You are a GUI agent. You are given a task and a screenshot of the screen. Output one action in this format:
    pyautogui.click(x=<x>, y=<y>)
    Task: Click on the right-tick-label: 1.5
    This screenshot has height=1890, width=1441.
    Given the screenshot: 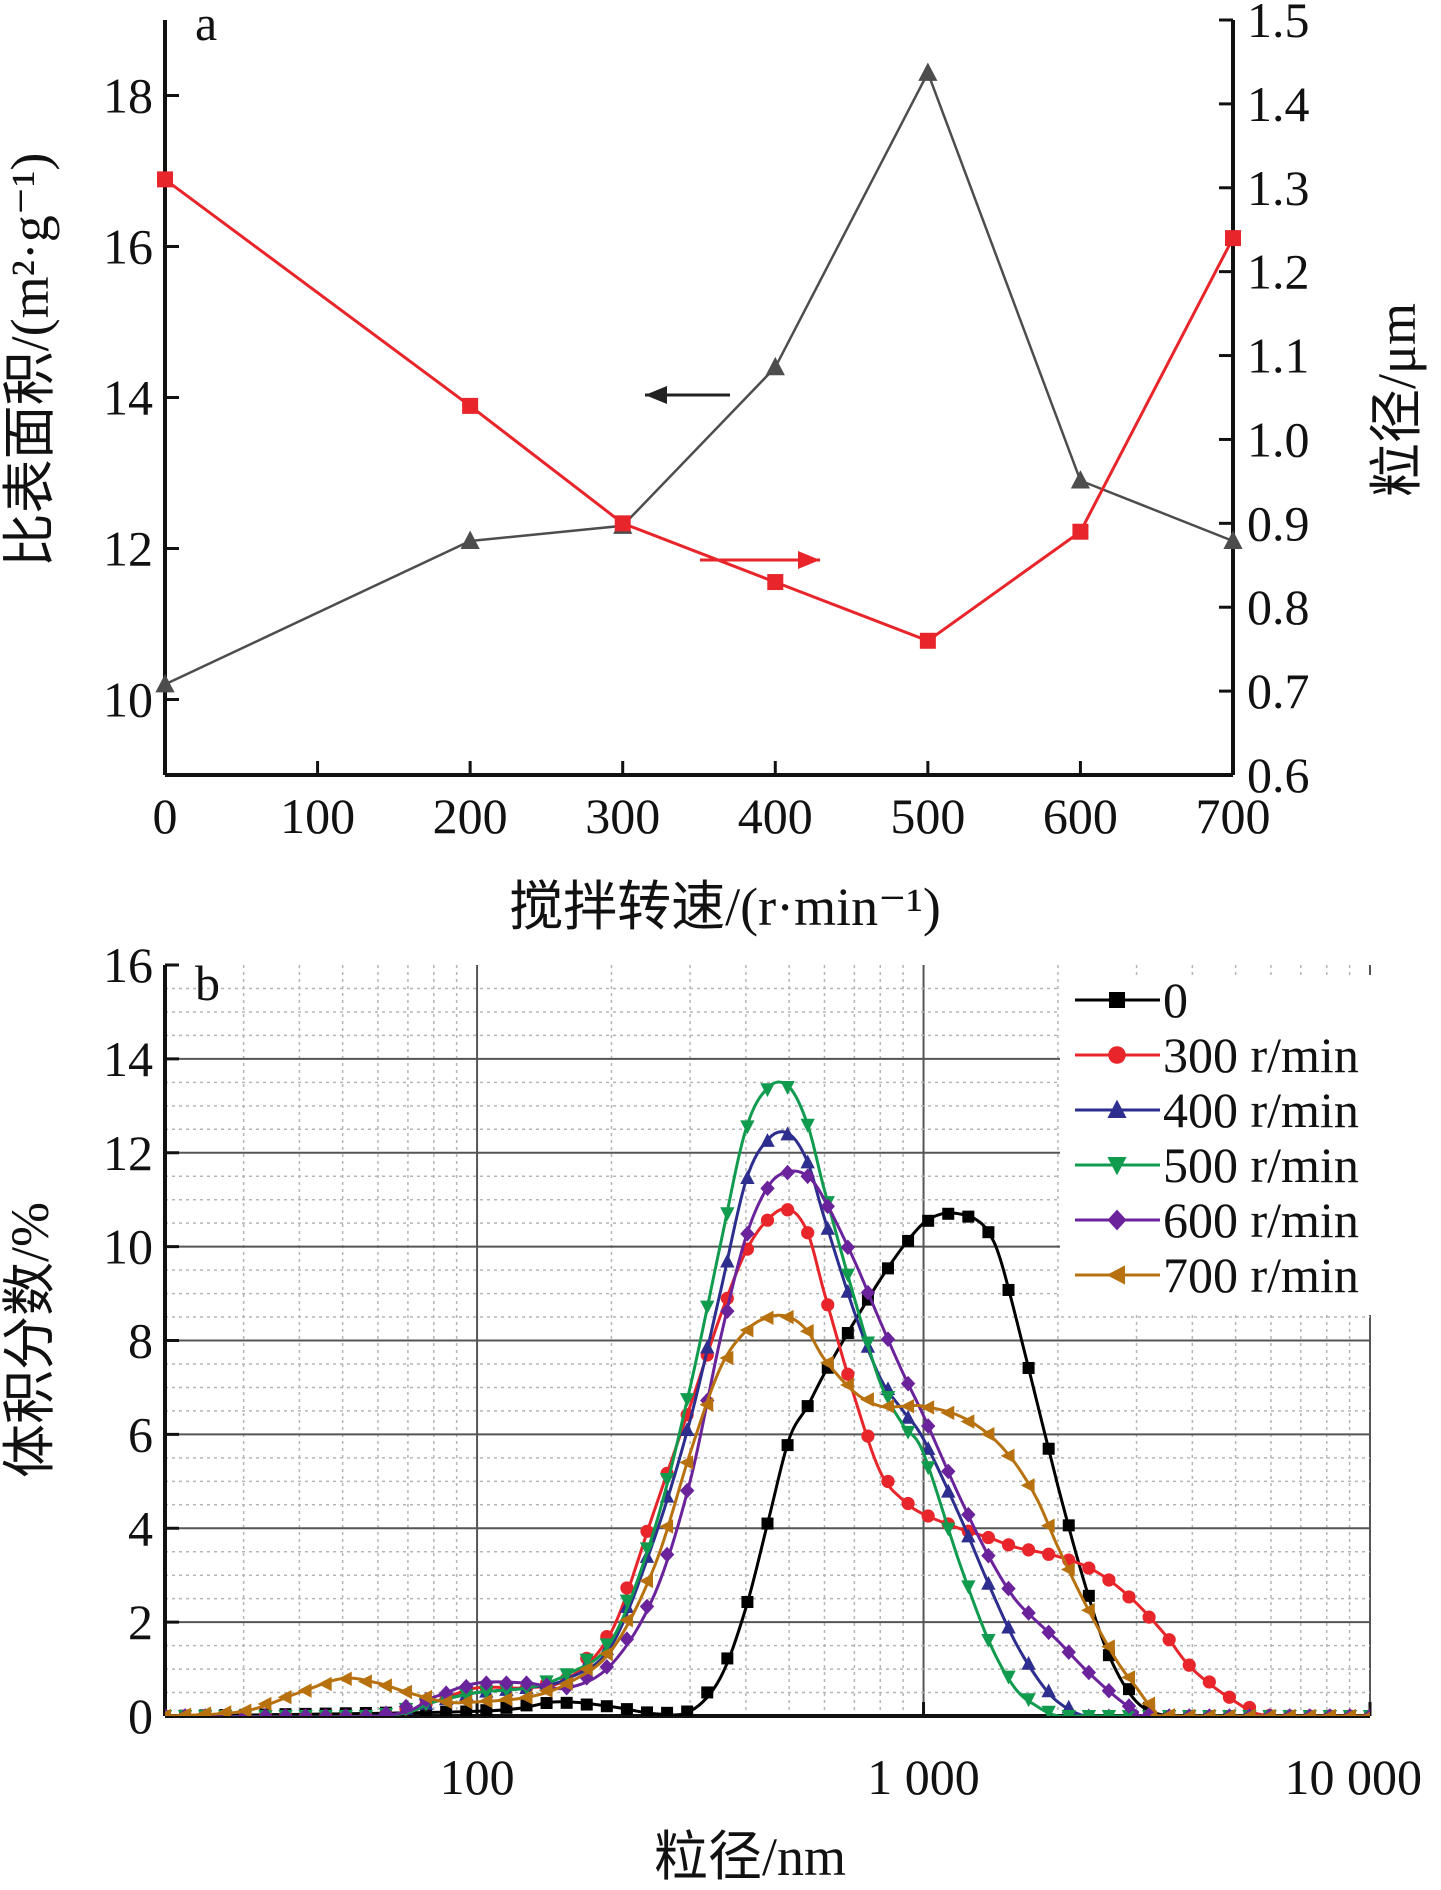 What is the action you would take?
    pyautogui.click(x=1278, y=24)
    